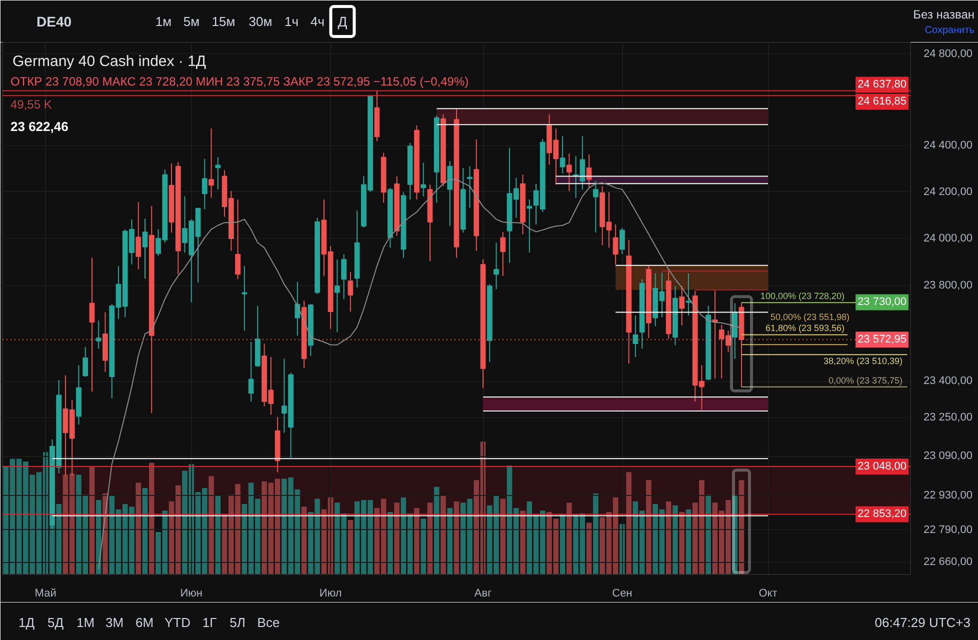 Image resolution: width=978 pixels, height=640 pixels. Describe the element at coordinates (944, 15) in the screenshot. I see `text: Без назван` at that location.